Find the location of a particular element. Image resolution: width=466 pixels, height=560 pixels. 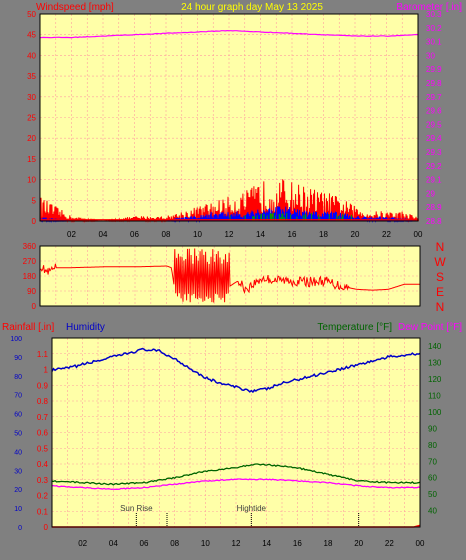

rainfall-tick-label: 0.1 is located at coordinates (43, 511).